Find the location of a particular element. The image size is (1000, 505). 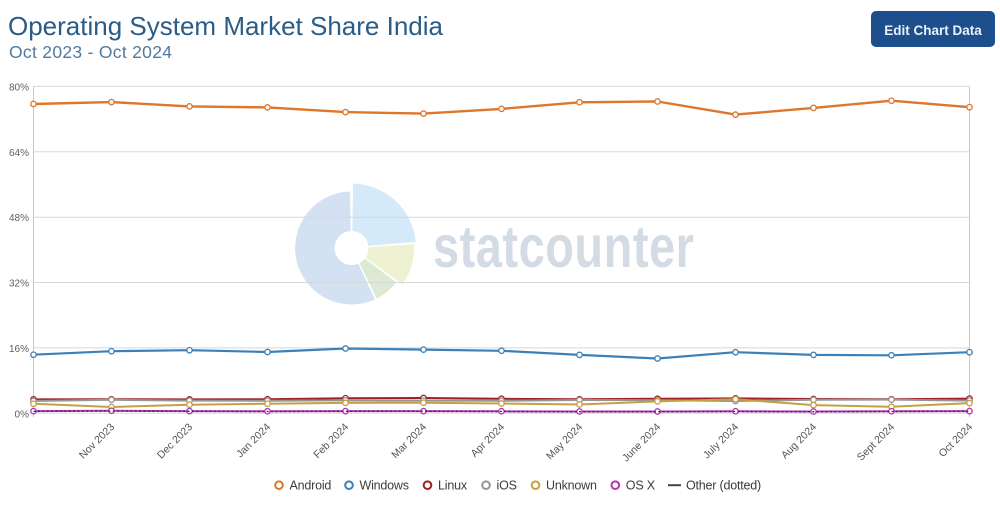

svg-text: 32% is located at coordinates (19, 284).